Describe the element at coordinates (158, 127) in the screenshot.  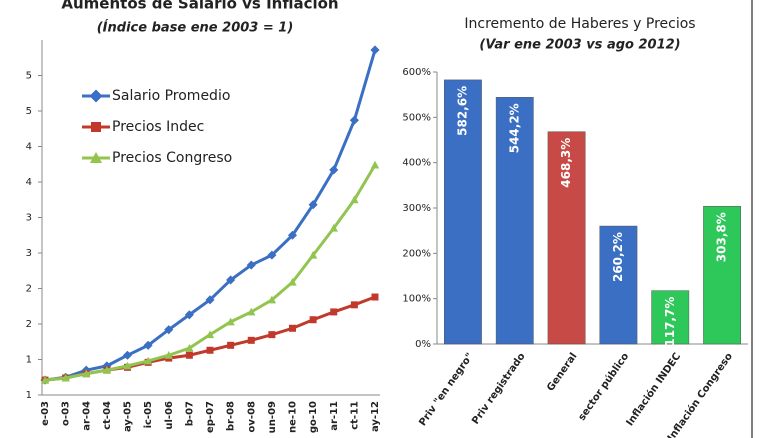
I see `legend-label: Precios Indec` at that location.